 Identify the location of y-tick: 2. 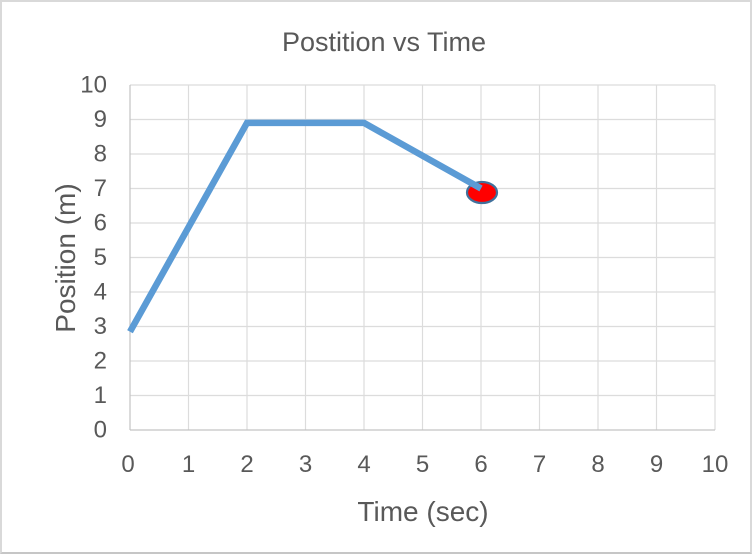
(100, 361).